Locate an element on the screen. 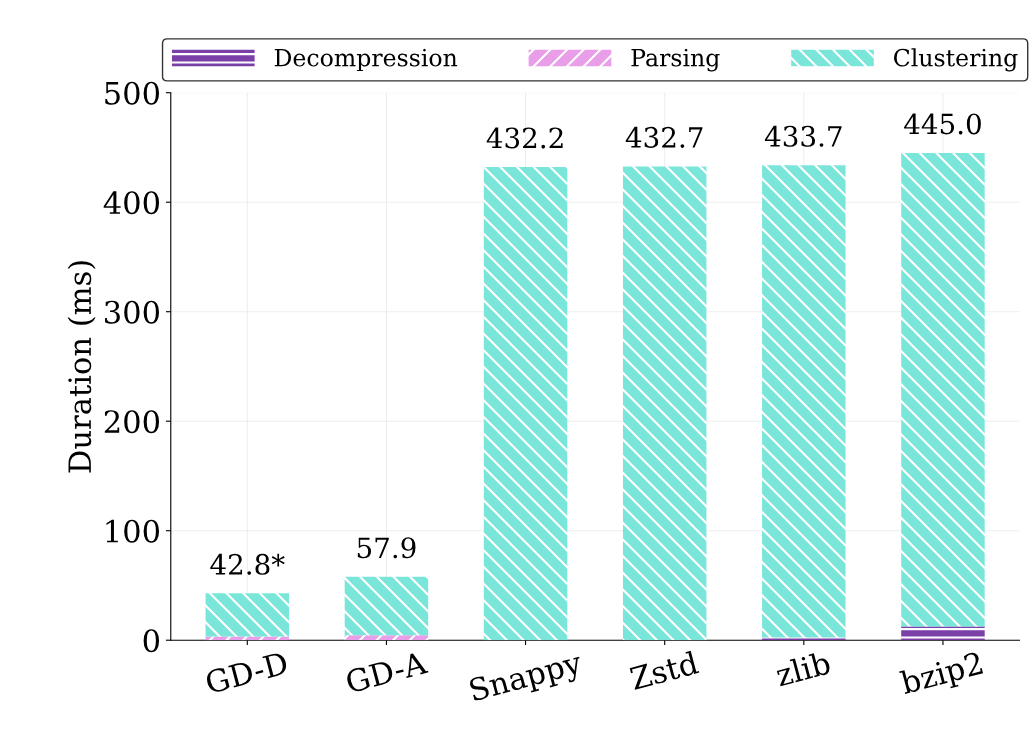 This screenshot has height=730, width=1035. y-tick-label: 300 is located at coordinates (132, 312).